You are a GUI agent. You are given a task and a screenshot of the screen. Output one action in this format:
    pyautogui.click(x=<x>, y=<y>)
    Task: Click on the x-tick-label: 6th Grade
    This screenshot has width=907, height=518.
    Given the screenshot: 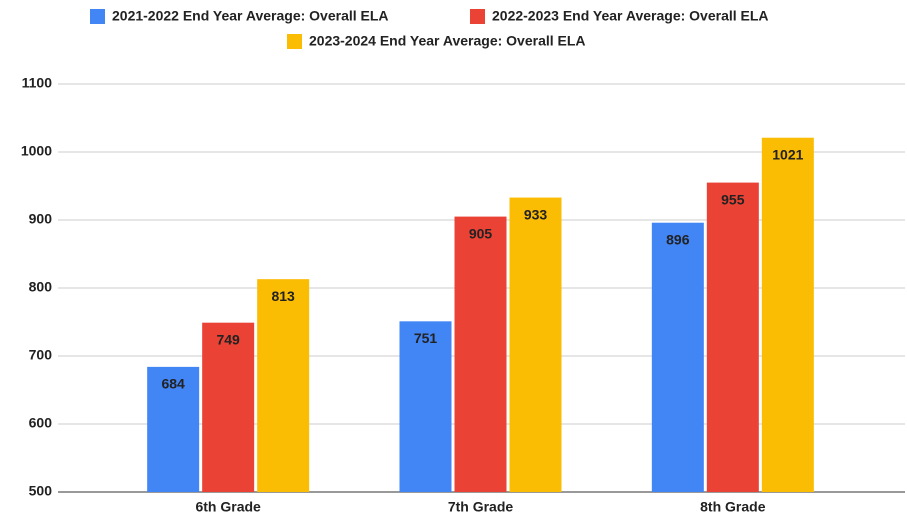 What is the action you would take?
    pyautogui.click(x=228, y=507)
    